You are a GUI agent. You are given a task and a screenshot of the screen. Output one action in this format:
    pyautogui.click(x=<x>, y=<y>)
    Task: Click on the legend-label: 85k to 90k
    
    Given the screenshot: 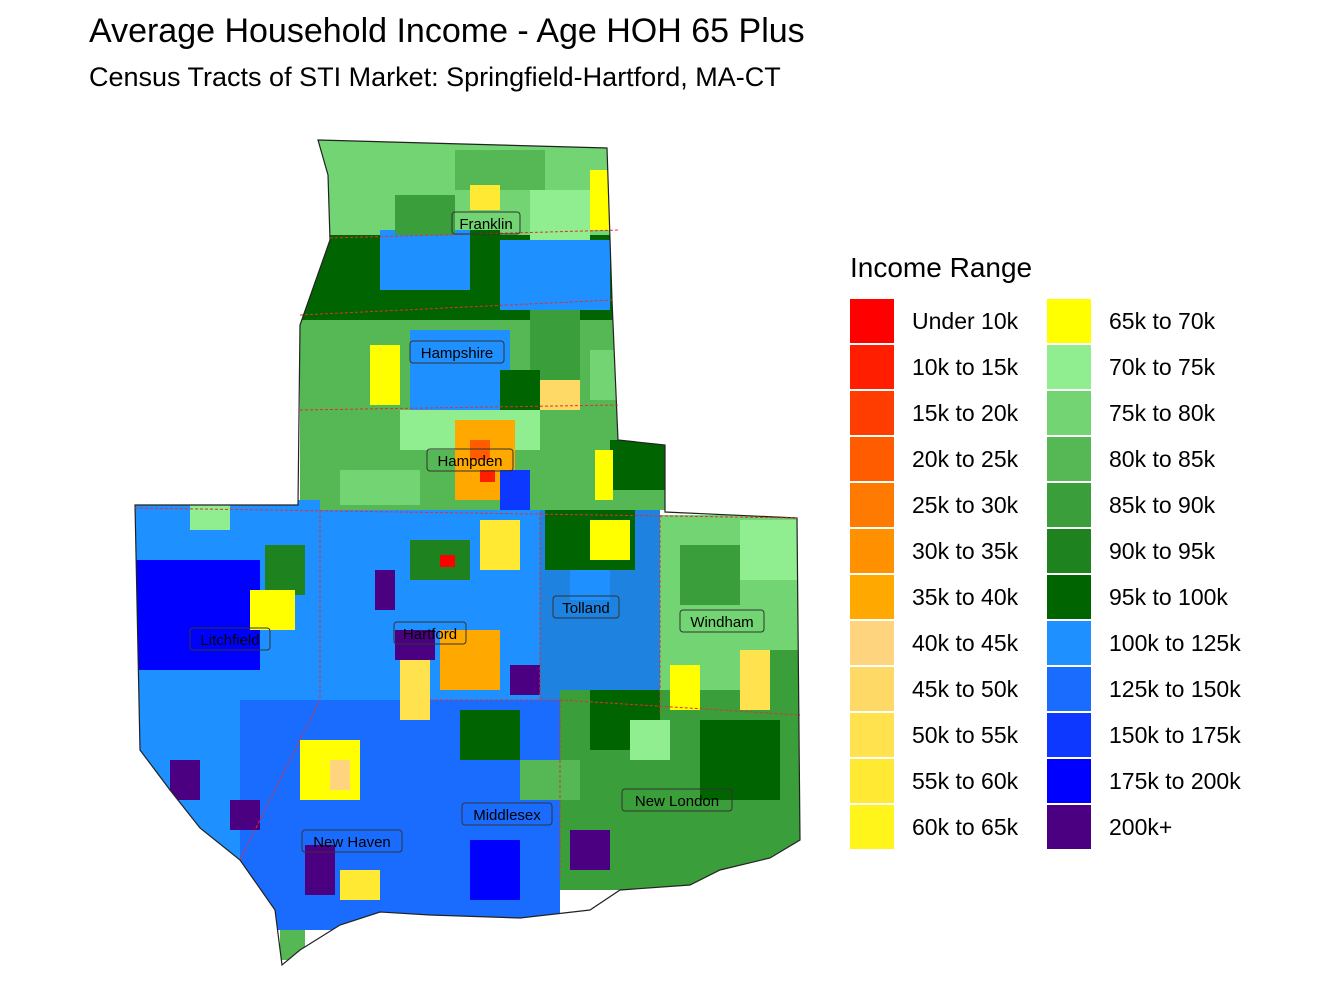 What is the action you would take?
    pyautogui.click(x=1162, y=504)
    